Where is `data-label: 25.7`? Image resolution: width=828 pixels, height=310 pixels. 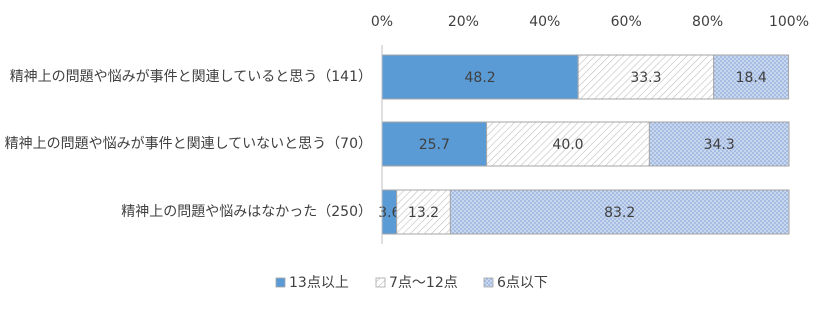
data-label: 25.7 is located at coordinates (434, 145).